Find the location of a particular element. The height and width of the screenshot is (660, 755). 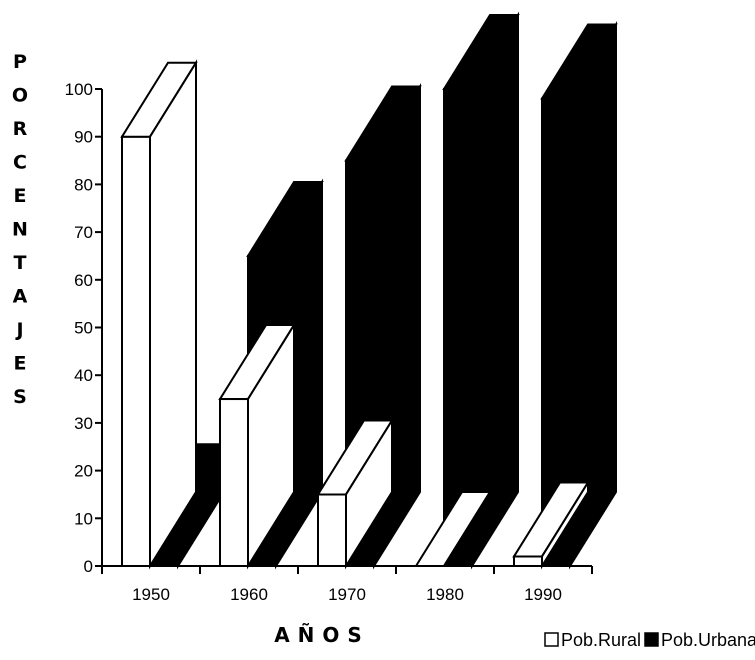

y-axis-label-letter: N is located at coordinates (20, 230).